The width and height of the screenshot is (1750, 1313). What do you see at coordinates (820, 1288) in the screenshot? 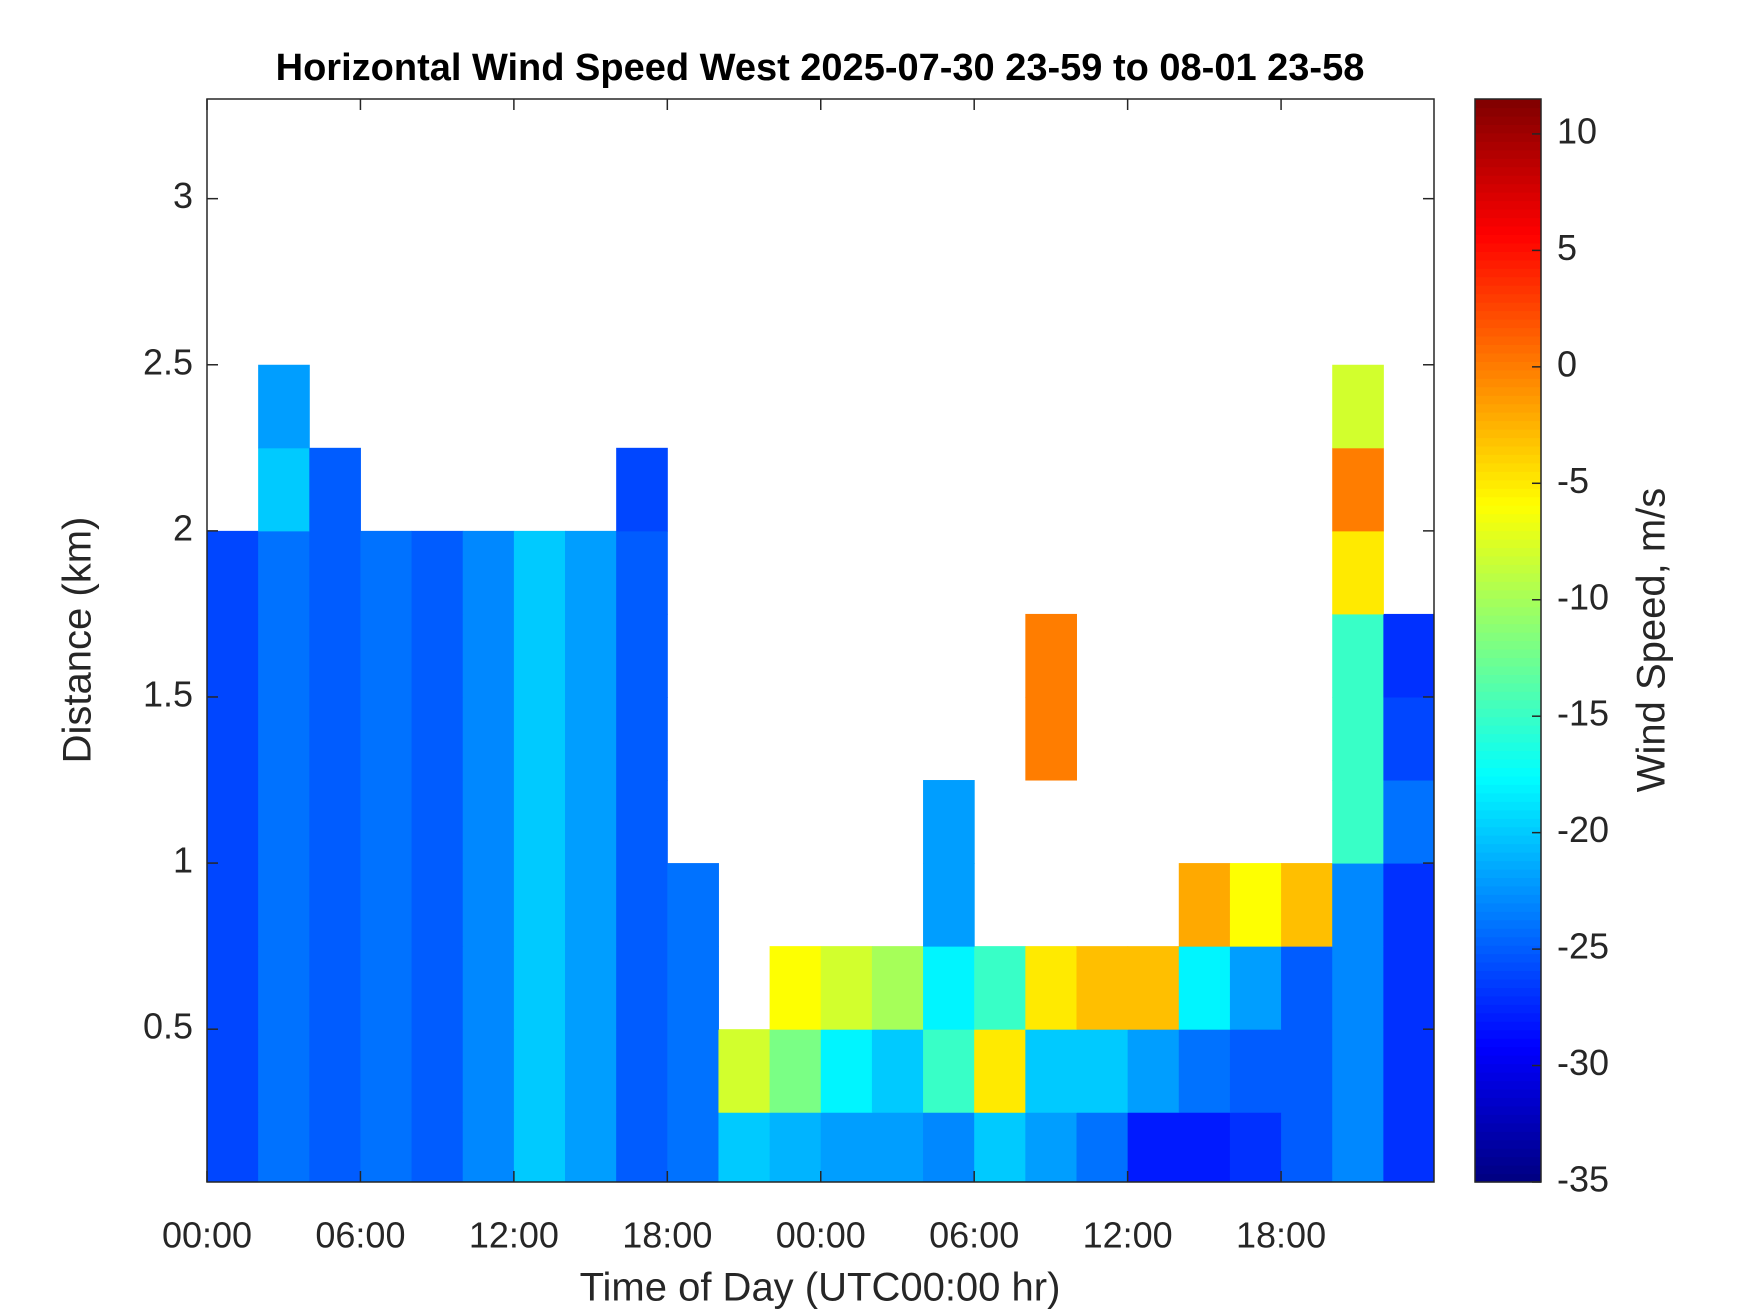
I see `x-axis-label: Time of Day (UTC00:00 hr)` at bounding box center [820, 1288].